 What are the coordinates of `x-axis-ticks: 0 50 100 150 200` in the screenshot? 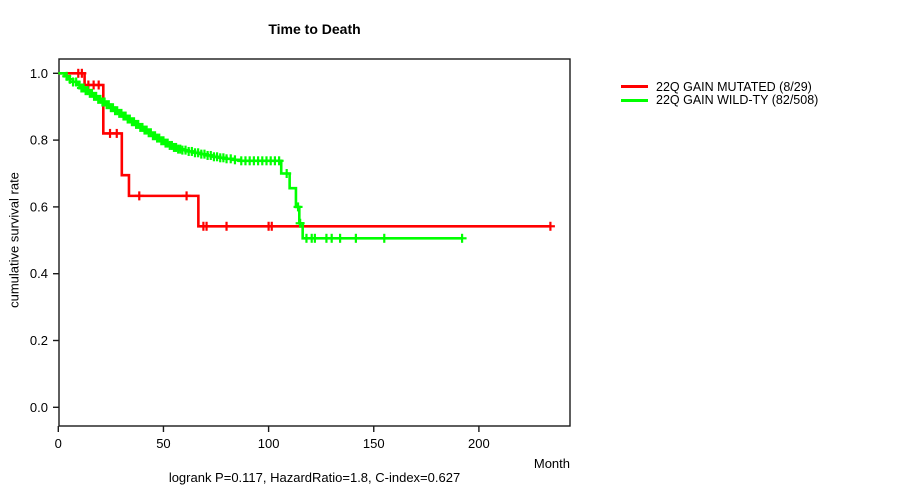 It's located at (272, 438).